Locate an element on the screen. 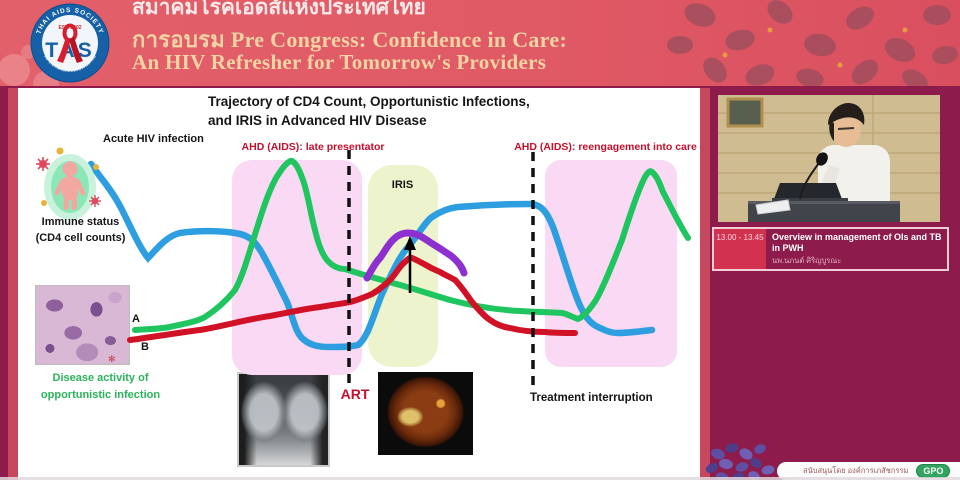 This screenshot has height=480, width=960. iris-bump-curve is located at coordinates (415, 255).